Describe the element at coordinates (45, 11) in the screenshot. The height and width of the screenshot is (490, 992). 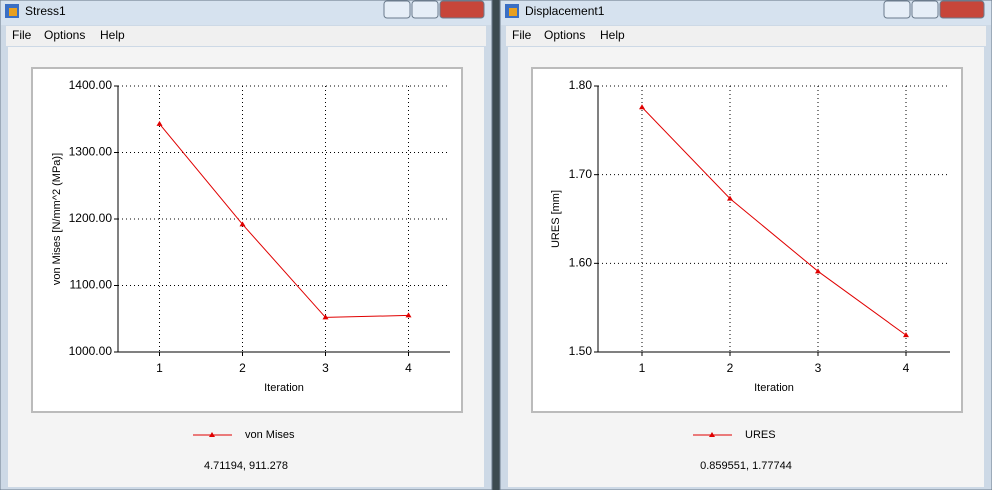
I see `window-title: Stress1` at that location.